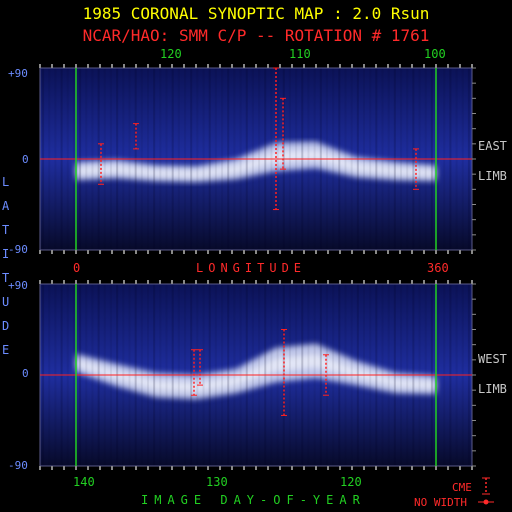  I want to click on day-of-year-axis-label: IMAGE DAY-OF-YEAR, so click(253, 500).